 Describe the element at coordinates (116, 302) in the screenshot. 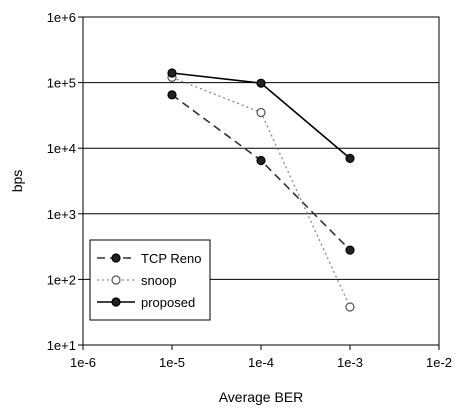

I see `legend-marker-proposed` at that location.